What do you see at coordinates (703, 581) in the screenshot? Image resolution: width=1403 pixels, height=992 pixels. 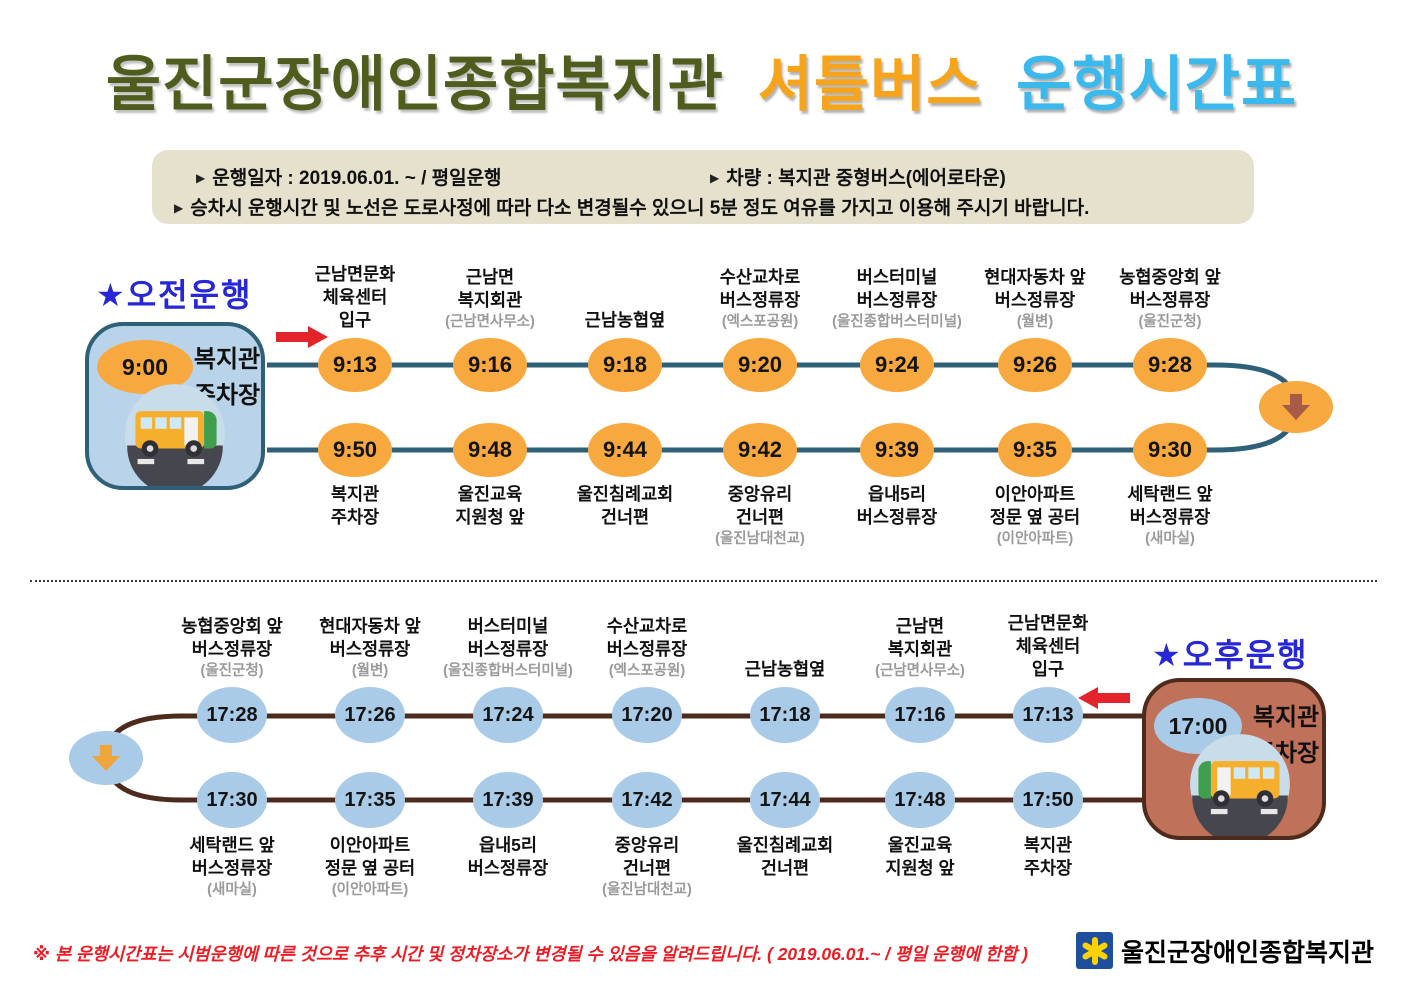 I see `section-separator` at bounding box center [703, 581].